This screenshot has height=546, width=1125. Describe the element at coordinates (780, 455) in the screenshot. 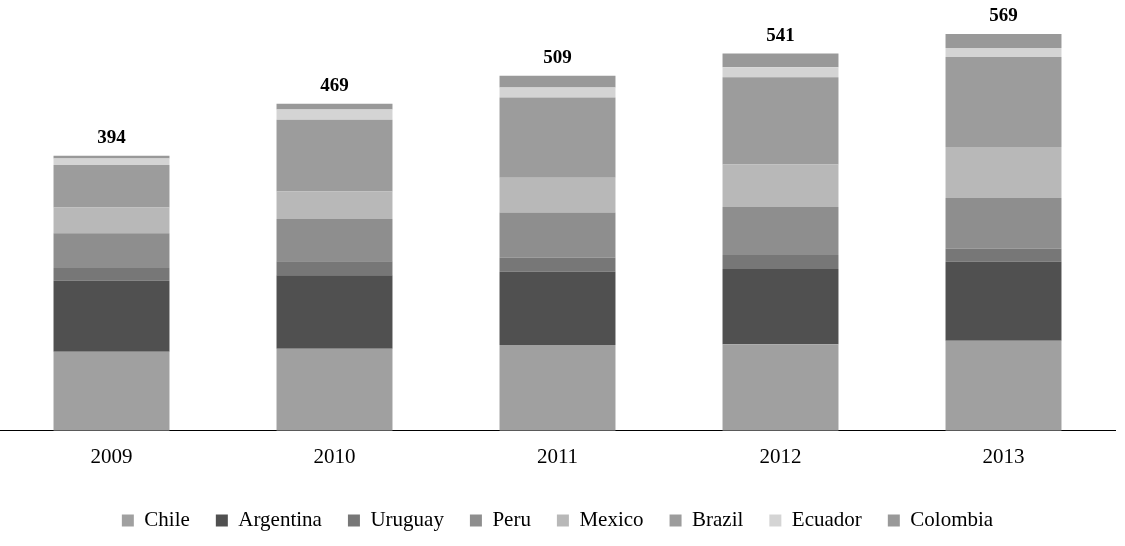

I see `x-tick-label: 2012` at that location.